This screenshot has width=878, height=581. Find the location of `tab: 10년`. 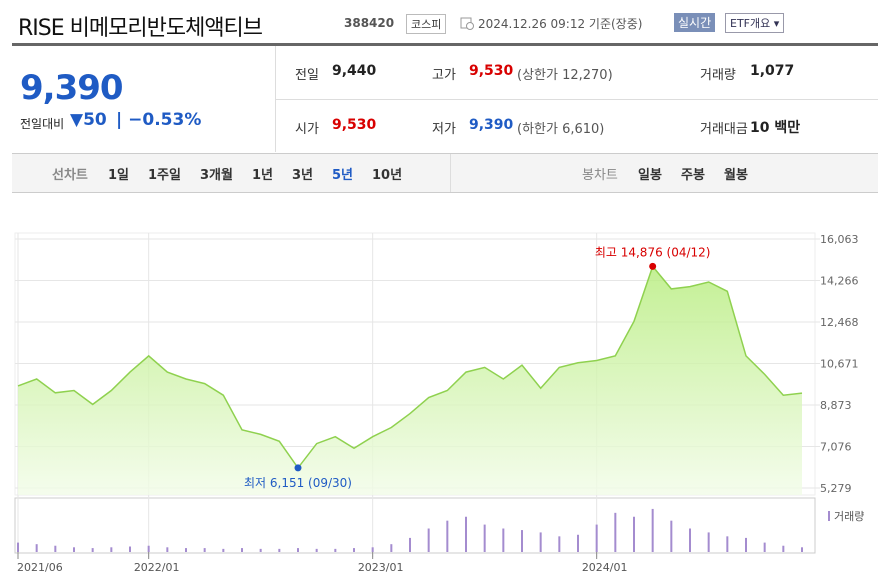

tab: 10년 is located at coordinates (387, 175).